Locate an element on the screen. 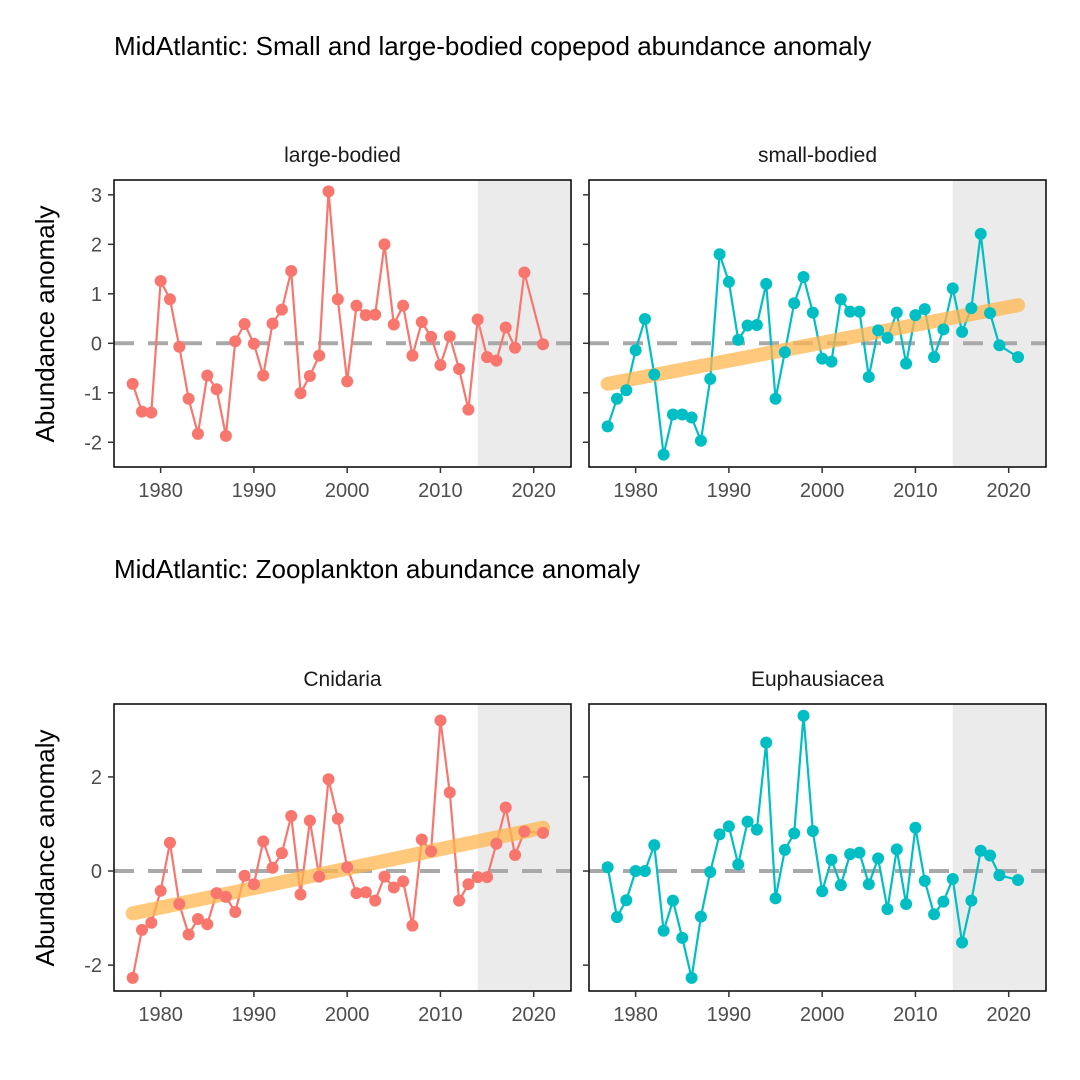 The height and width of the screenshot is (1080, 1080). panel-small-bodied: small-bodied 1980 1990 2000 2010 2020 is located at coordinates (815, 323).